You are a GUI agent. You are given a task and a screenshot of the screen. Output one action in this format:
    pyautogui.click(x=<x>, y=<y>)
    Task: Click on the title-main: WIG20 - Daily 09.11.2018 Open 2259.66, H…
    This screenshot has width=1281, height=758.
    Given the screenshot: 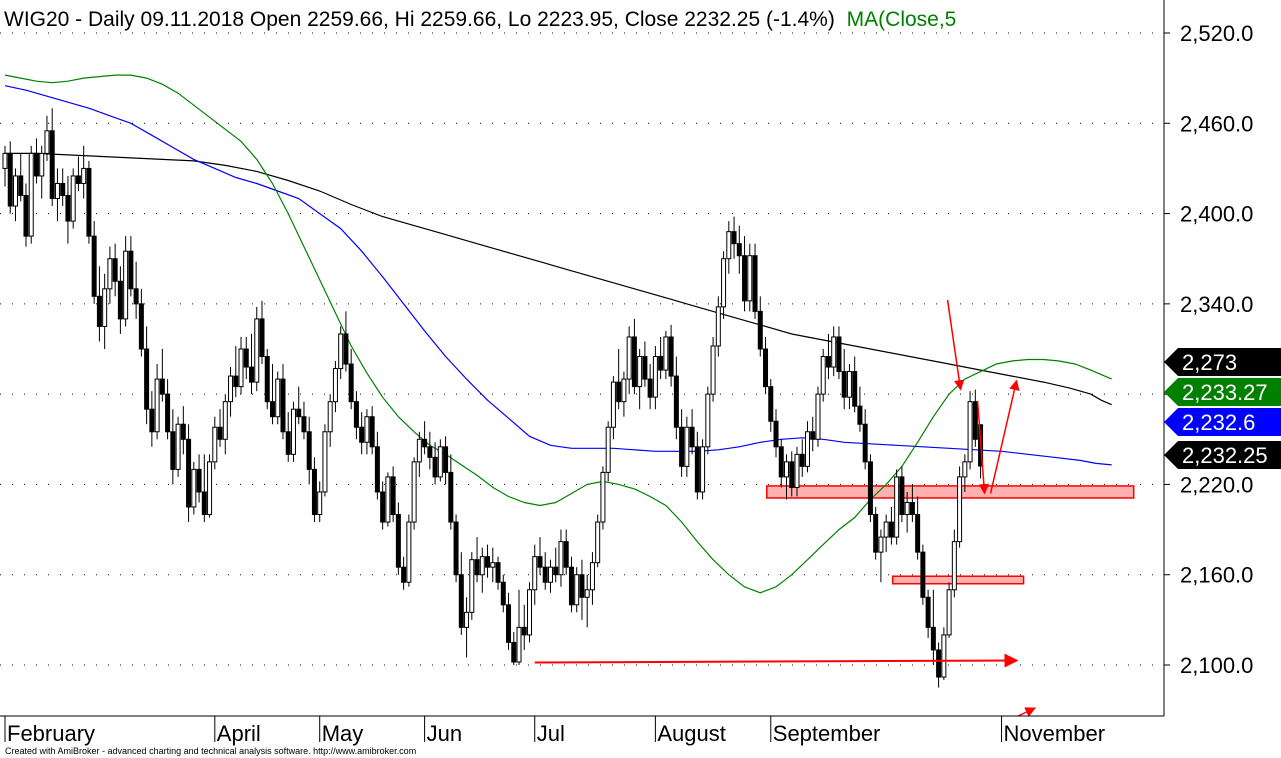 What is the action you would take?
    pyautogui.click(x=419, y=19)
    